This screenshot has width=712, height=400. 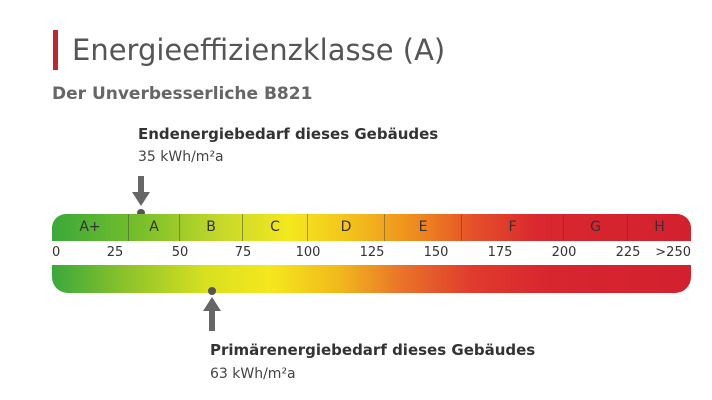 What do you see at coordinates (373, 350) in the screenshot?
I see `primaerenergie-label: Primärenergiebedarf dieses Gebäudes` at bounding box center [373, 350].